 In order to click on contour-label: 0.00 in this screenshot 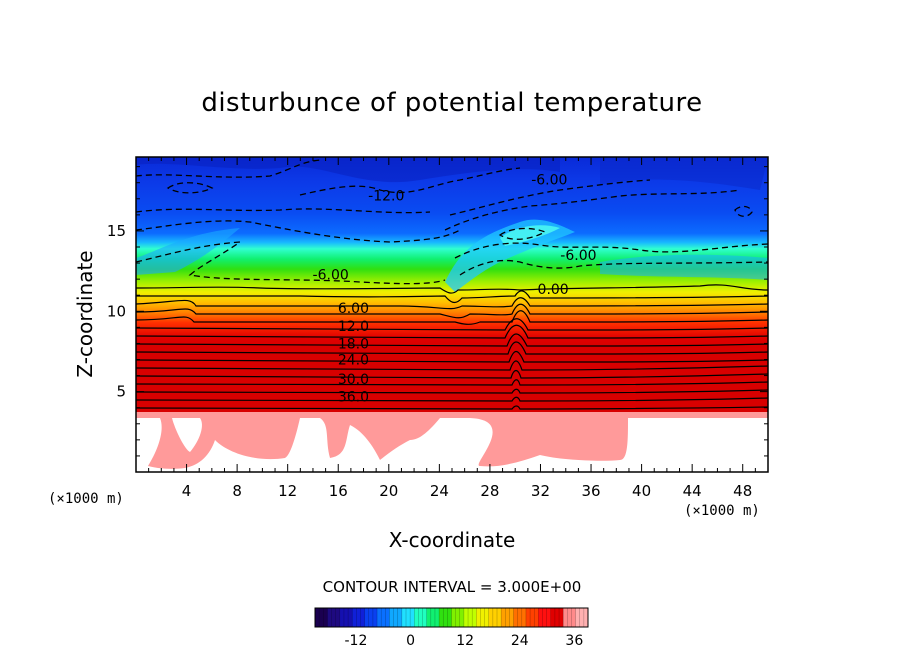, I will do `click(553, 290)`.